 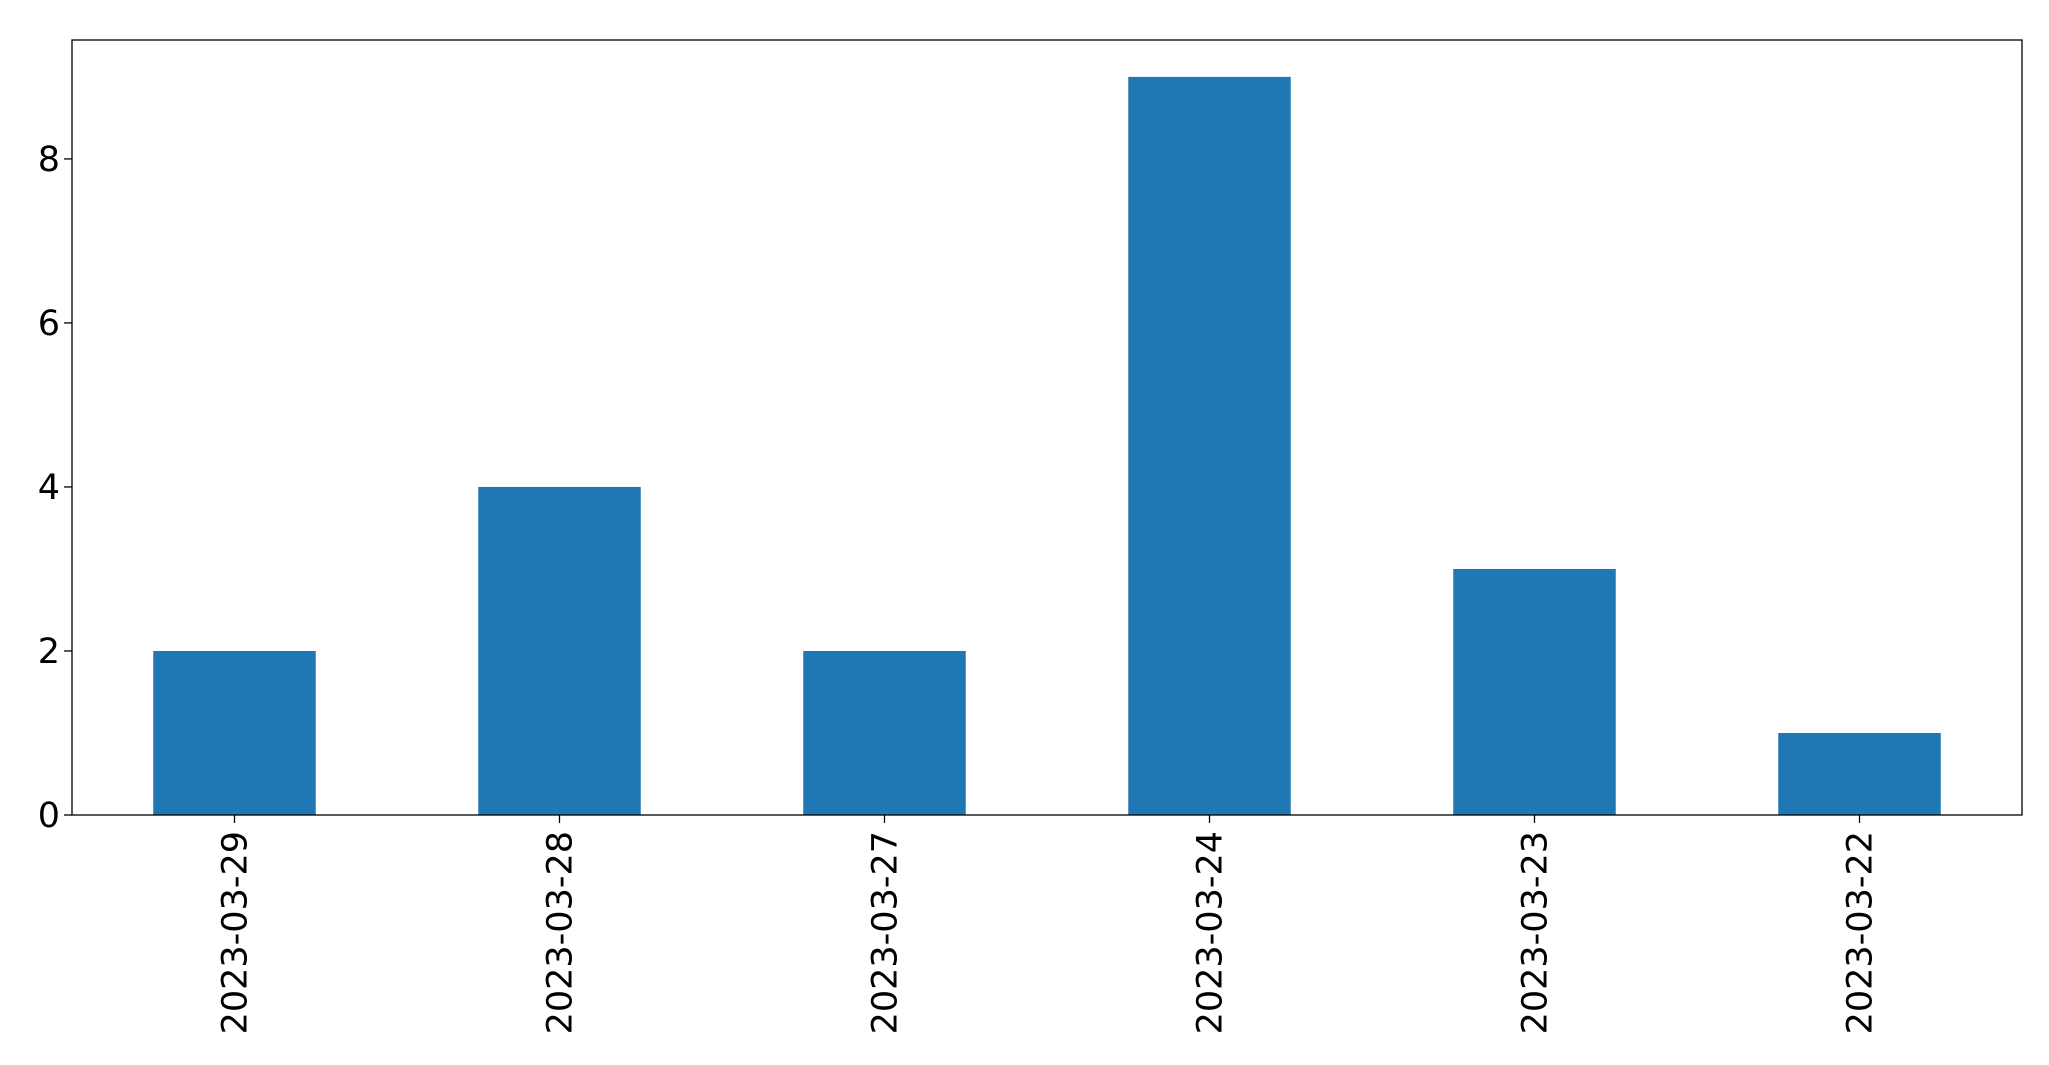 What do you see at coordinates (49, 488) in the screenshot?
I see `y-tick-label: 4` at bounding box center [49, 488].